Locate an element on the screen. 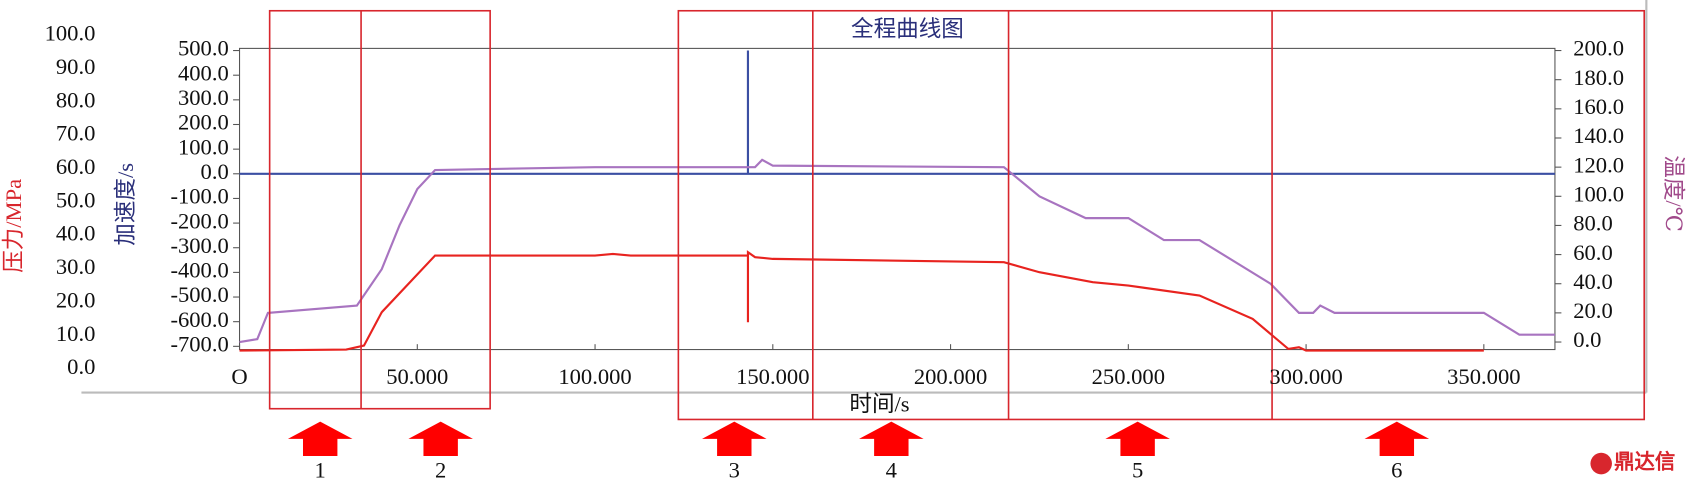 The width and height of the screenshot is (1688, 484). y-tick-label: 90.0 is located at coordinates (76, 66).